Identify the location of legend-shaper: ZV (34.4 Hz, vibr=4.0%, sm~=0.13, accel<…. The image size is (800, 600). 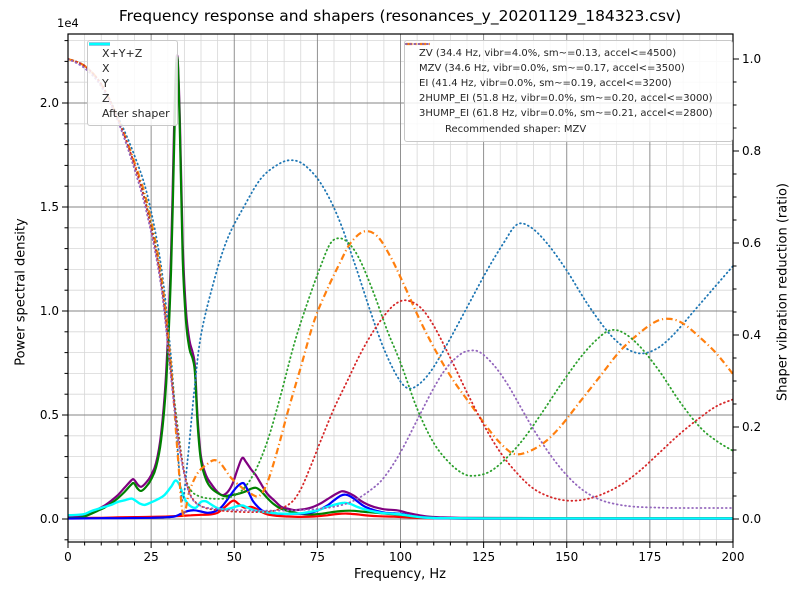
(568, 91).